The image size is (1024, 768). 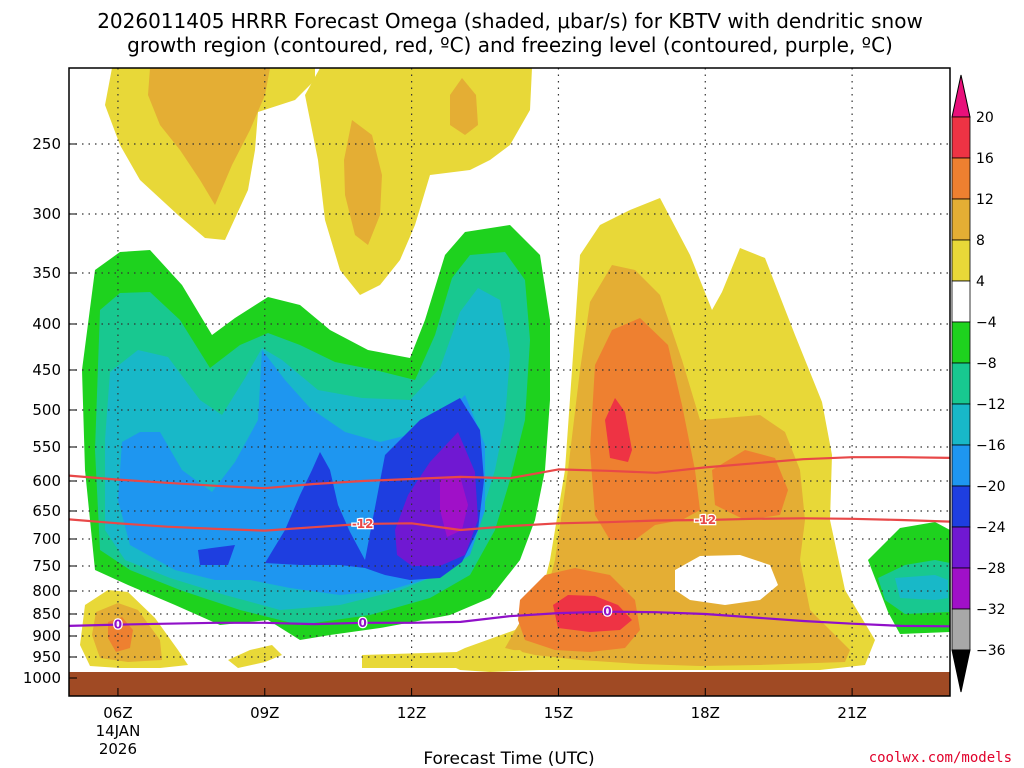 What do you see at coordinates (508, 758) in the screenshot?
I see `x-axis-label: Forecast Time (UTC)` at bounding box center [508, 758].